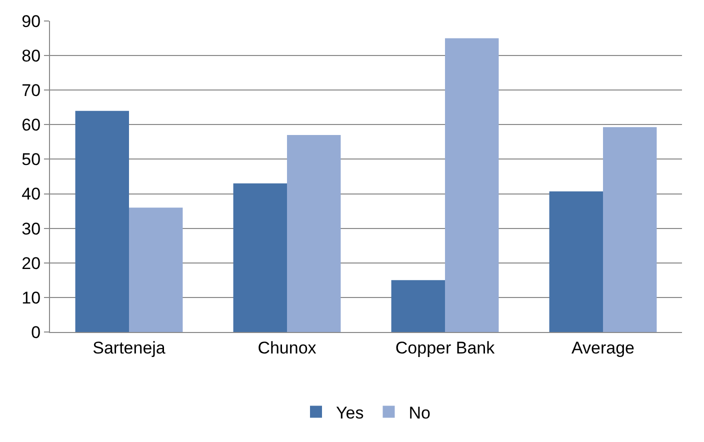 The height and width of the screenshot is (442, 704). I want to click on y-tick-label: 10, so click(31, 298).